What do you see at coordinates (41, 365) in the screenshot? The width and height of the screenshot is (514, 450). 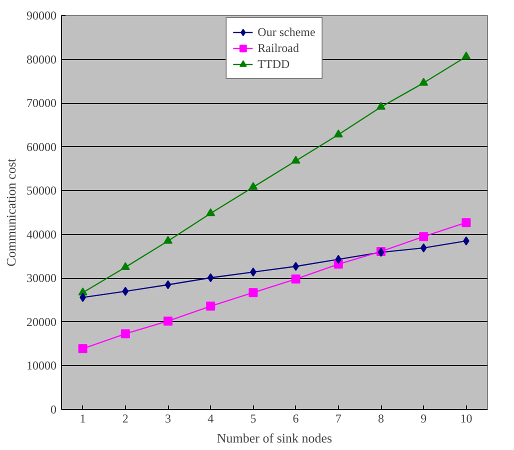 I see `y-tick-label: 10000` at bounding box center [41, 365].